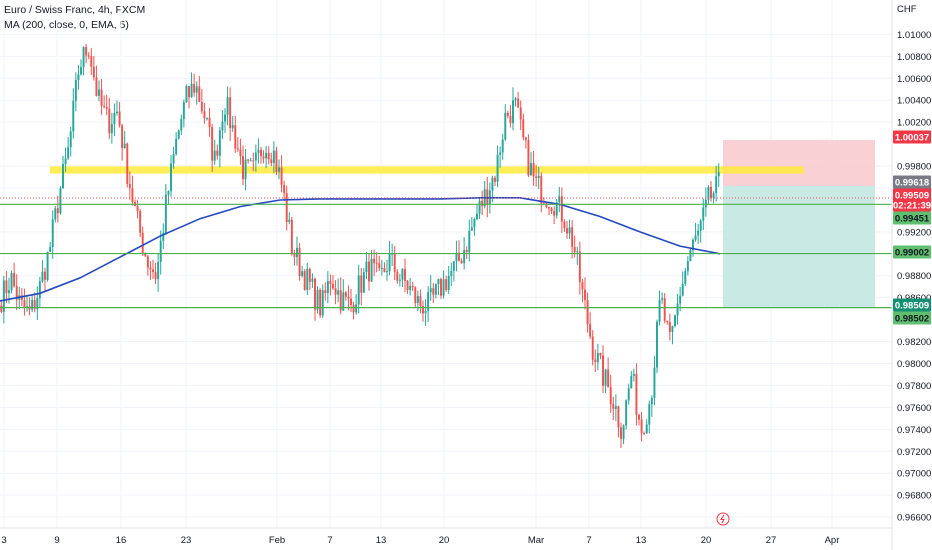 Image resolution: width=932 pixels, height=550 pixels. What do you see at coordinates (914, 408) in the screenshot?
I see `y-tick-label: 0.97600` at bounding box center [914, 408].